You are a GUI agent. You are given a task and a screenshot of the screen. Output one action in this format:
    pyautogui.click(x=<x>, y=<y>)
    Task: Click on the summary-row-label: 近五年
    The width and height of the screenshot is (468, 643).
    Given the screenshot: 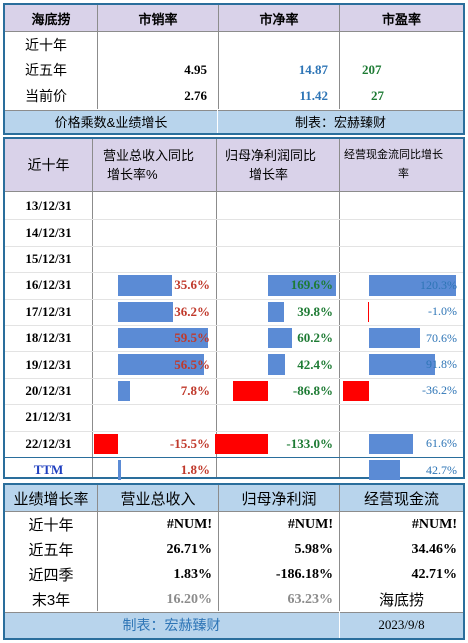 What is the action you would take?
    pyautogui.click(x=51, y=550)
    